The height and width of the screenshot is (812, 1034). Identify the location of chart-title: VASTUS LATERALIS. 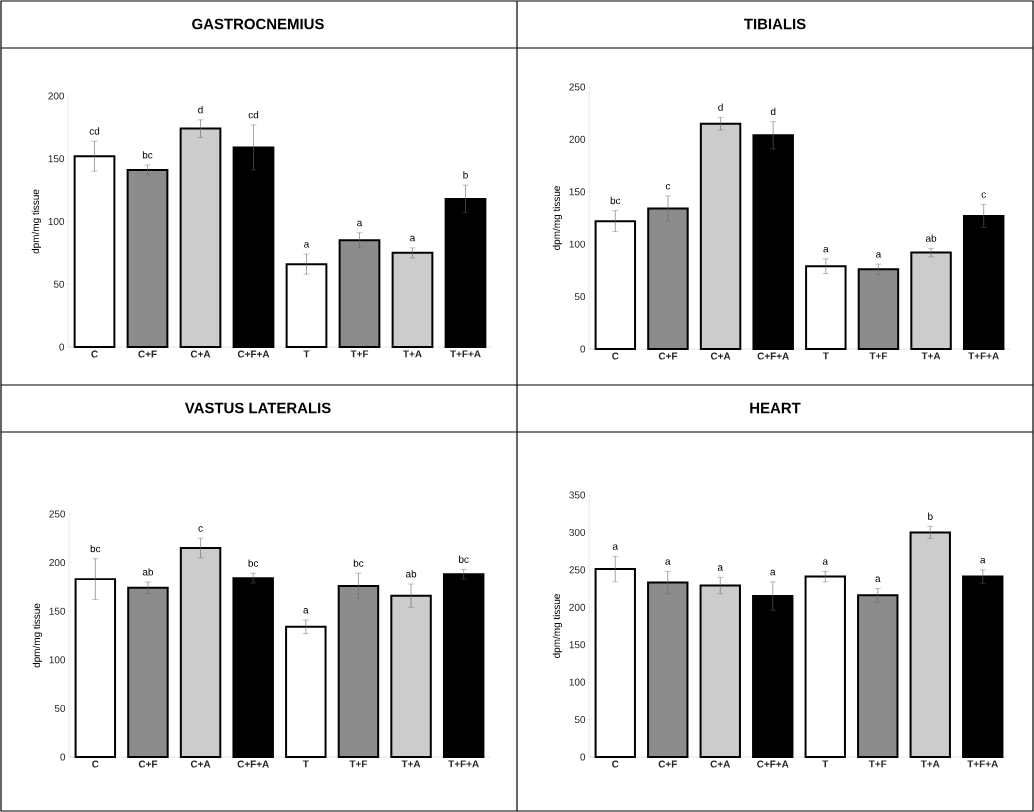
(257, 408).